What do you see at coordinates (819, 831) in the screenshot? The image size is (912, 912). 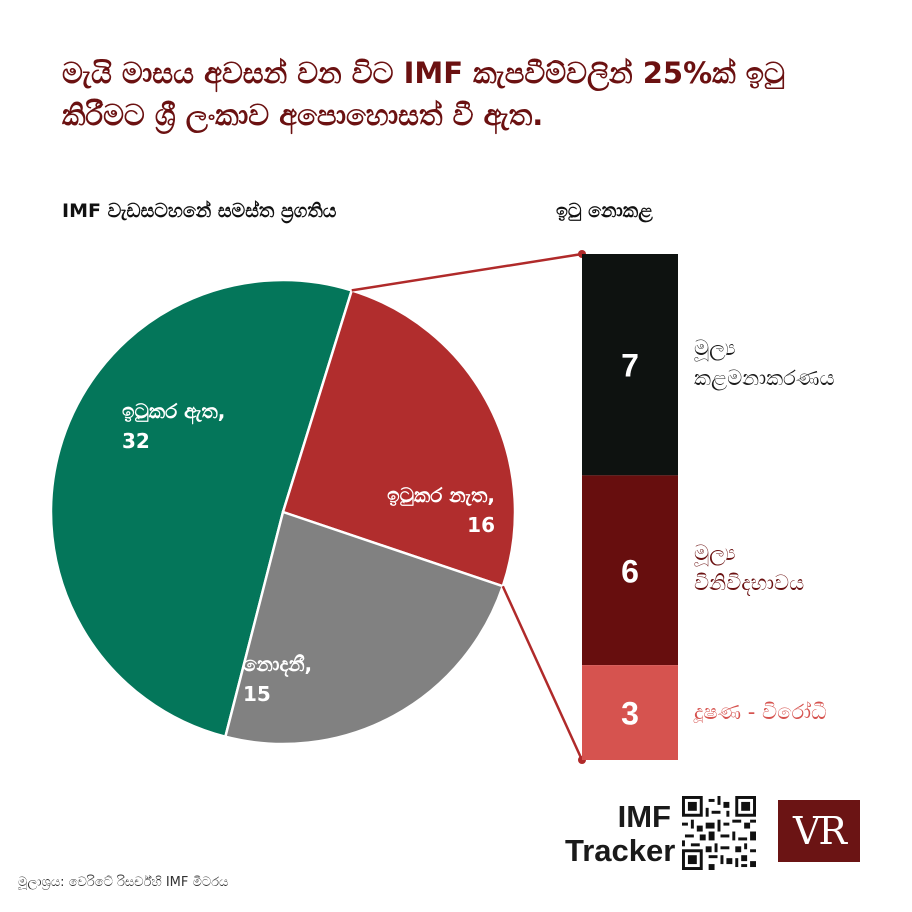 I see `vr-logo: VR` at bounding box center [819, 831].